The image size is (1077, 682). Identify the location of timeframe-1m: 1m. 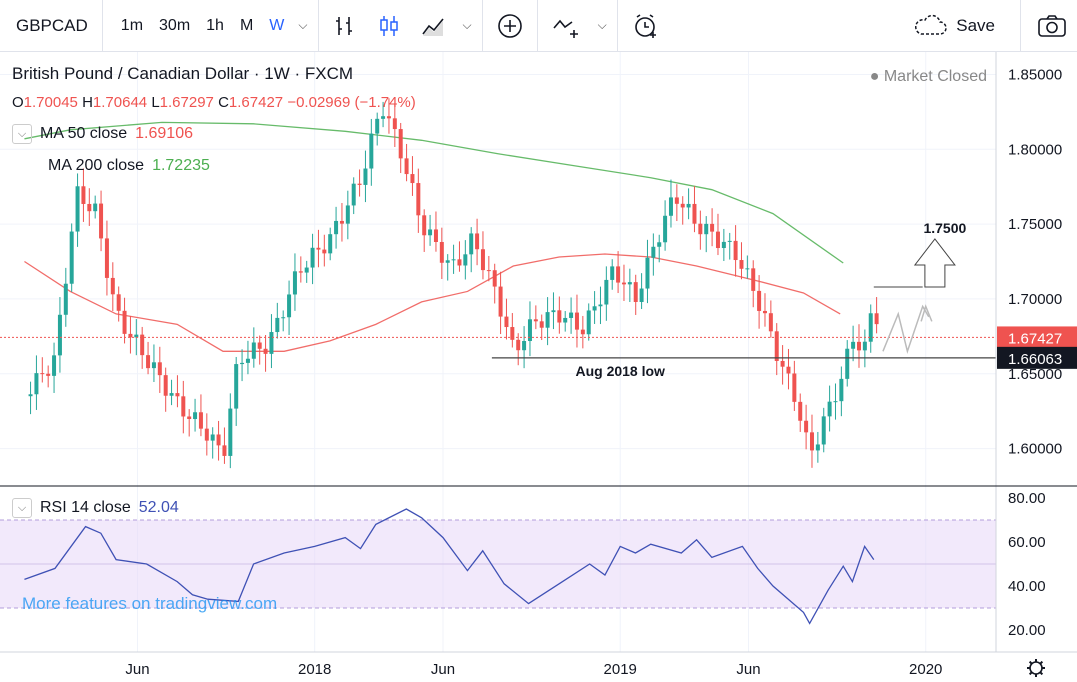
(132, 25).